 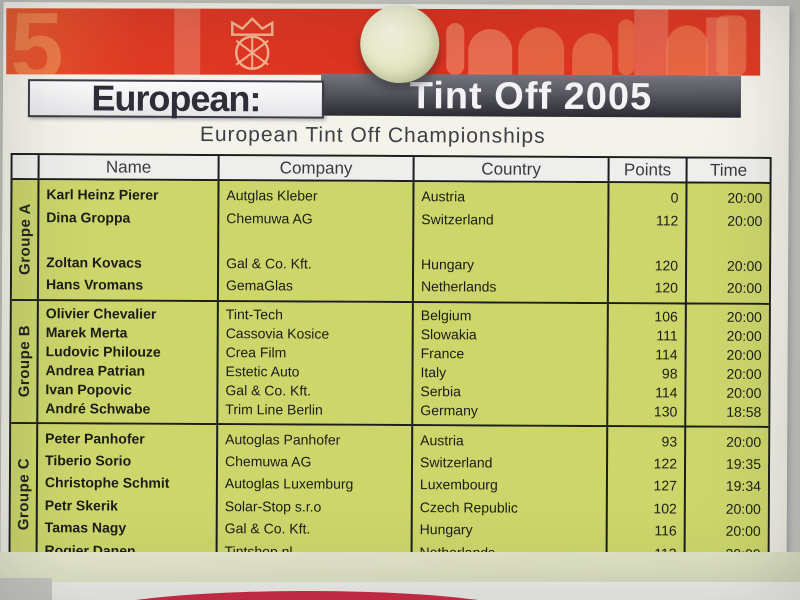 What do you see at coordinates (102, 194) in the screenshot?
I see `entry-name: Karl Heinz Pierer` at bounding box center [102, 194].